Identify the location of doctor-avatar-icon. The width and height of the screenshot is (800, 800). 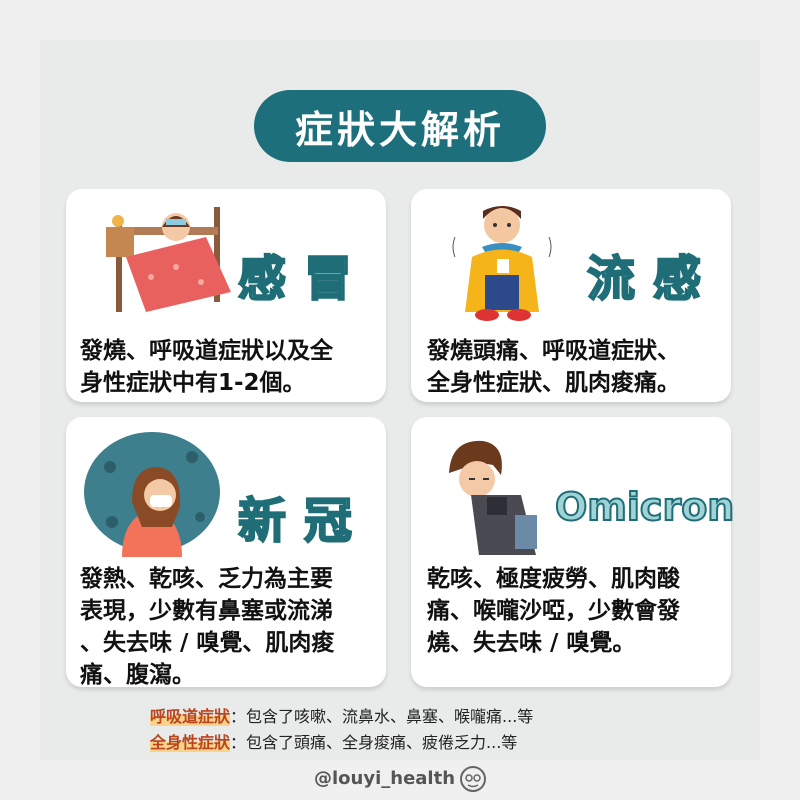
(473, 779).